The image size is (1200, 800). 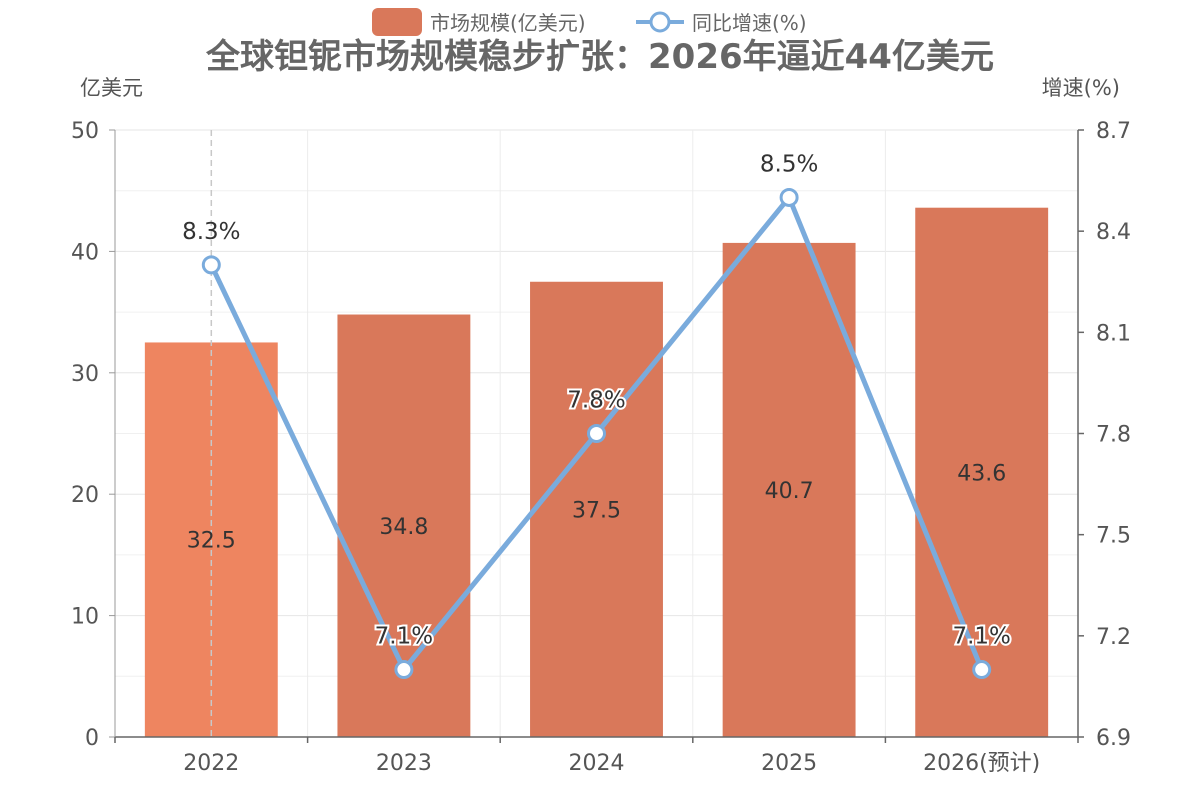 I want to click on growth-value-label: 8.3%, so click(x=211, y=232).